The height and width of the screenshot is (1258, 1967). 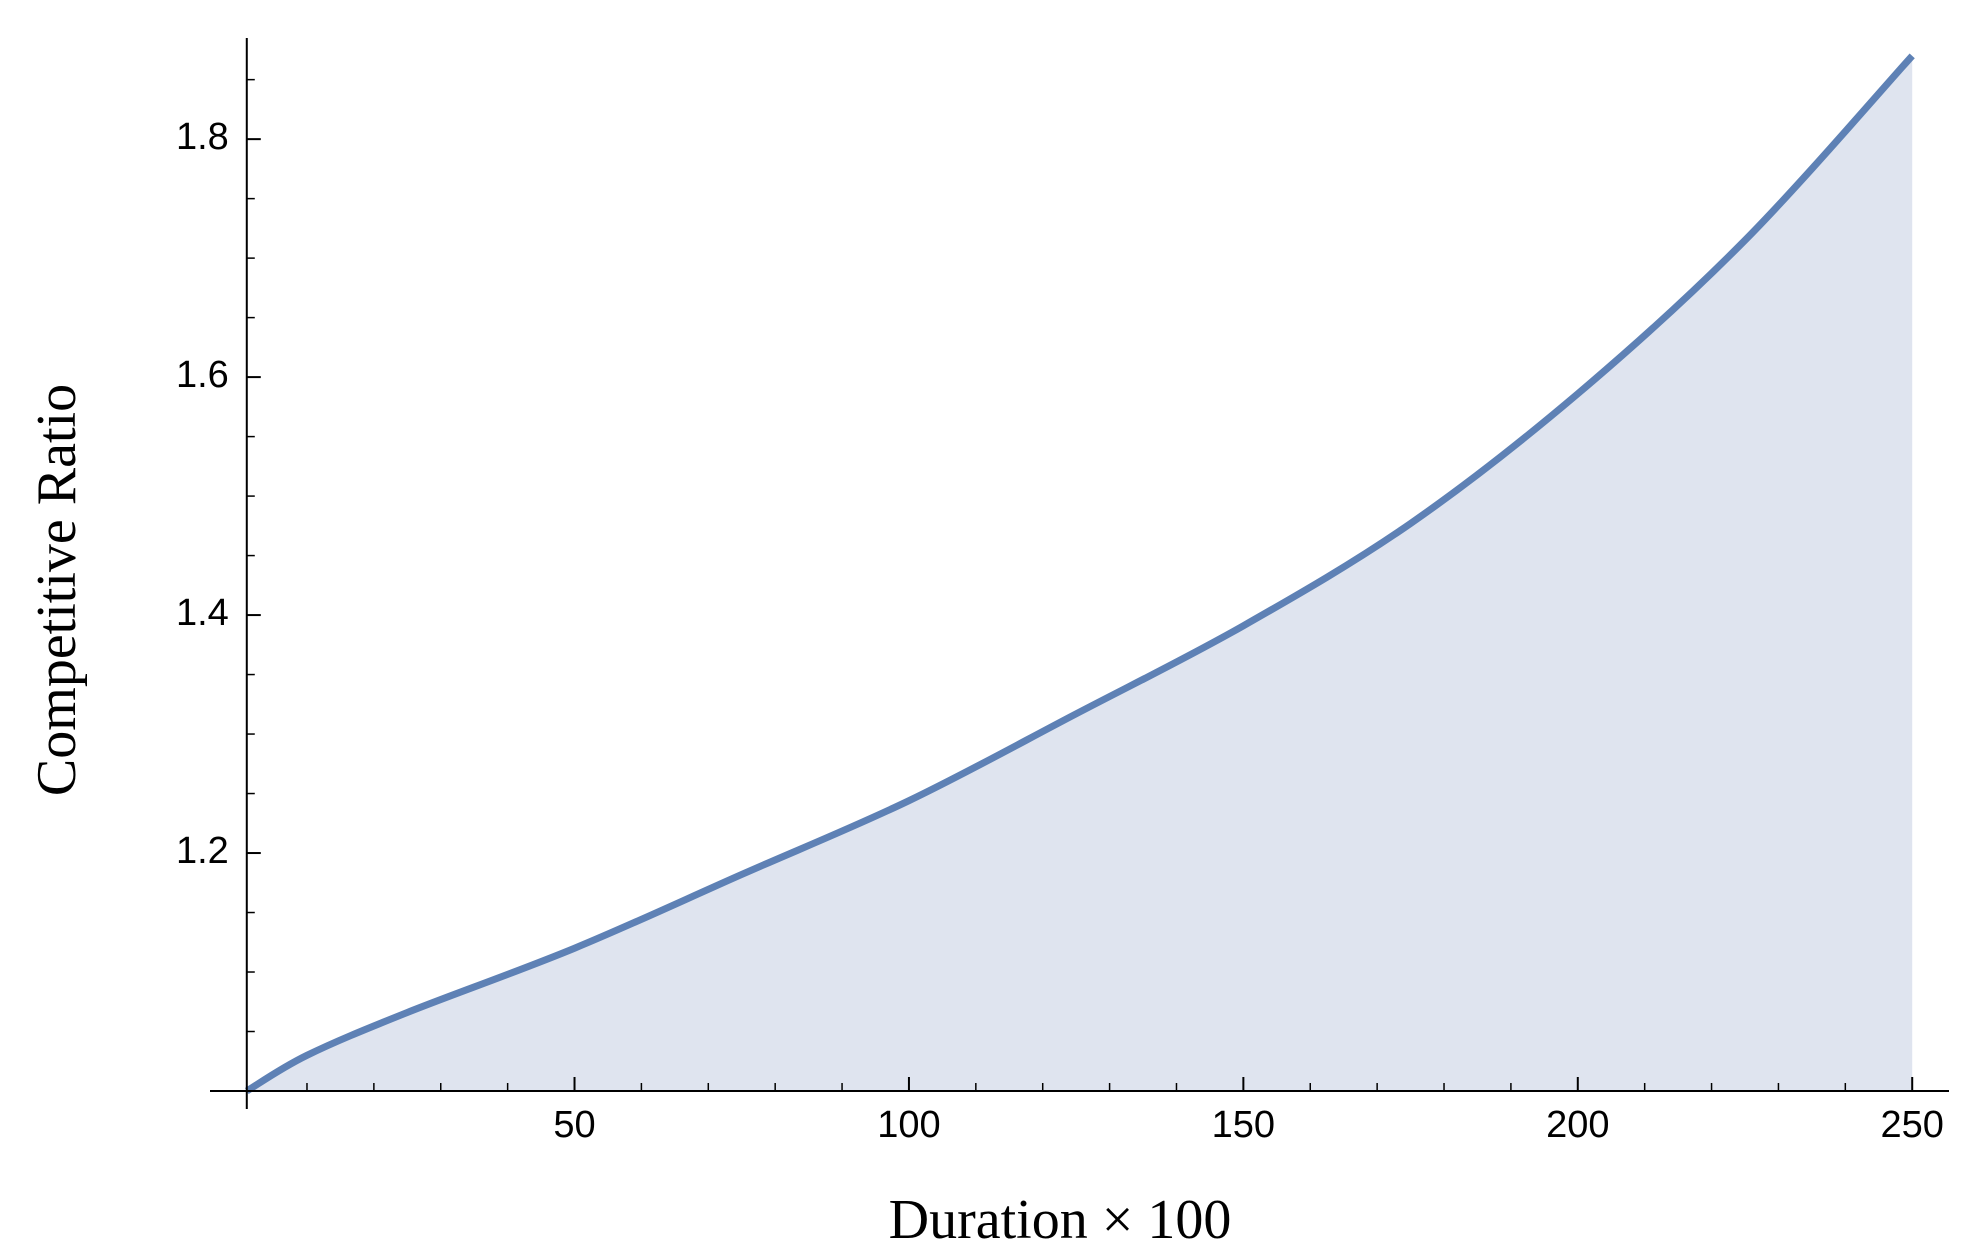 What do you see at coordinates (1243, 1125) in the screenshot?
I see `x-tick-label: 150` at bounding box center [1243, 1125].